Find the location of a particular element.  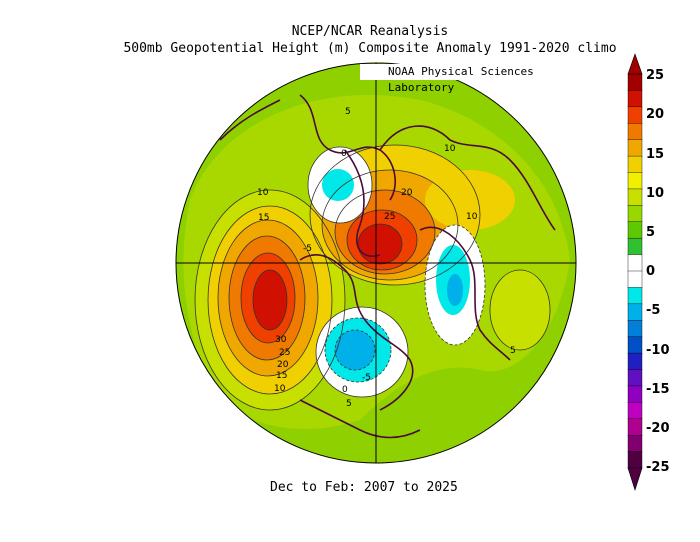

colorbar-tick-label: 20 is located at coordinates (655, 114).